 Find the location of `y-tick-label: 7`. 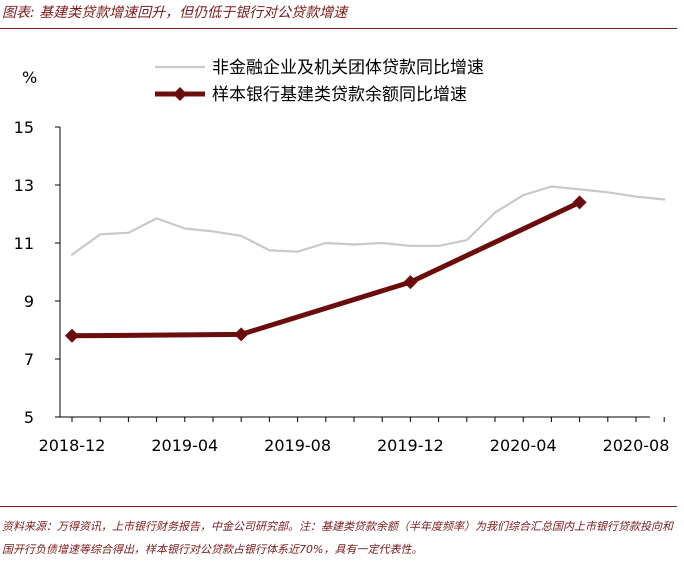

y-tick-label: 7 is located at coordinates (29, 359).